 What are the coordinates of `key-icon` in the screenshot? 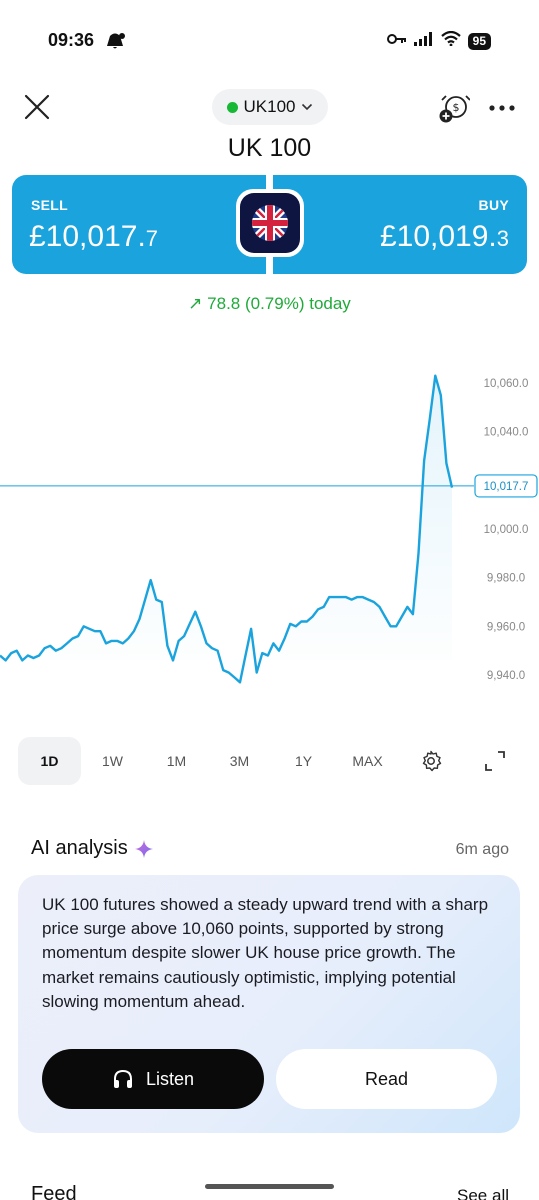 It's located at (396, 41).